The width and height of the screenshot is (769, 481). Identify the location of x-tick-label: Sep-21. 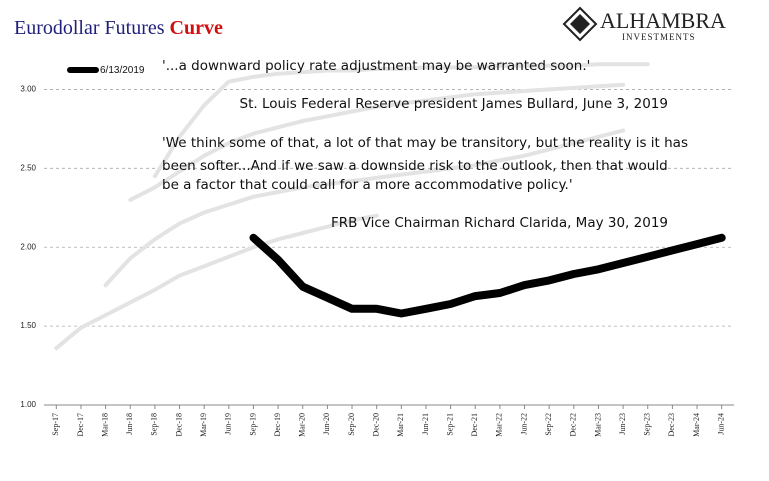
(449, 424).